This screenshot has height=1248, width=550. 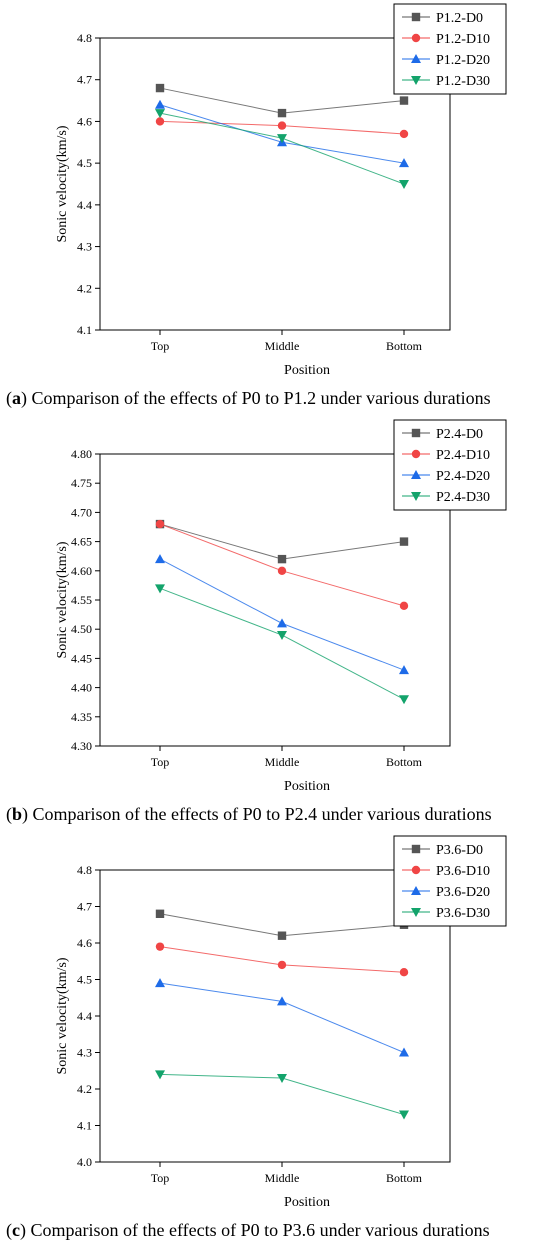 What do you see at coordinates (416, 433) in the screenshot?
I see `legend-marker-P2.4-D0` at bounding box center [416, 433].